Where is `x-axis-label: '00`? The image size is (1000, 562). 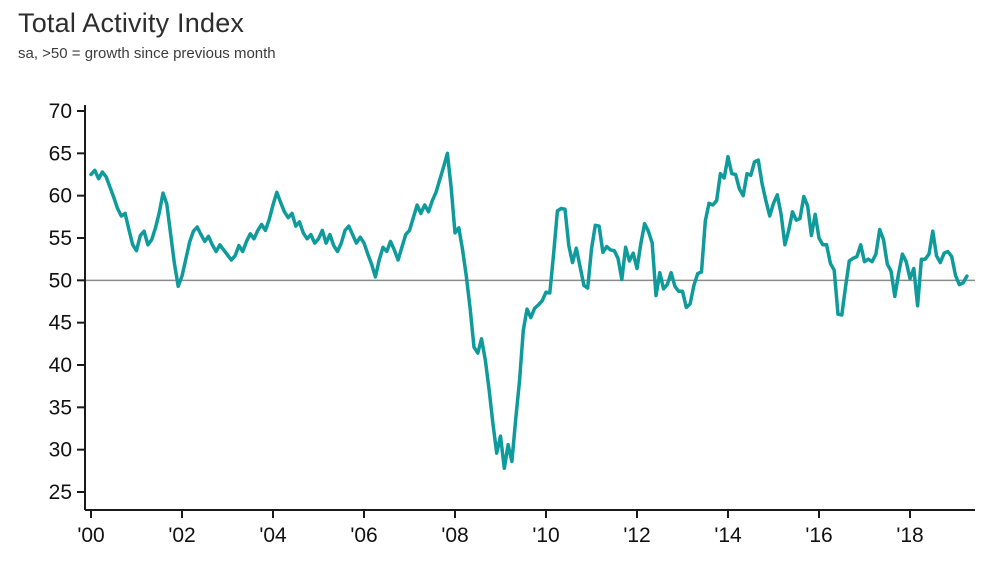 x-axis-label: '00 is located at coordinates (90, 535).